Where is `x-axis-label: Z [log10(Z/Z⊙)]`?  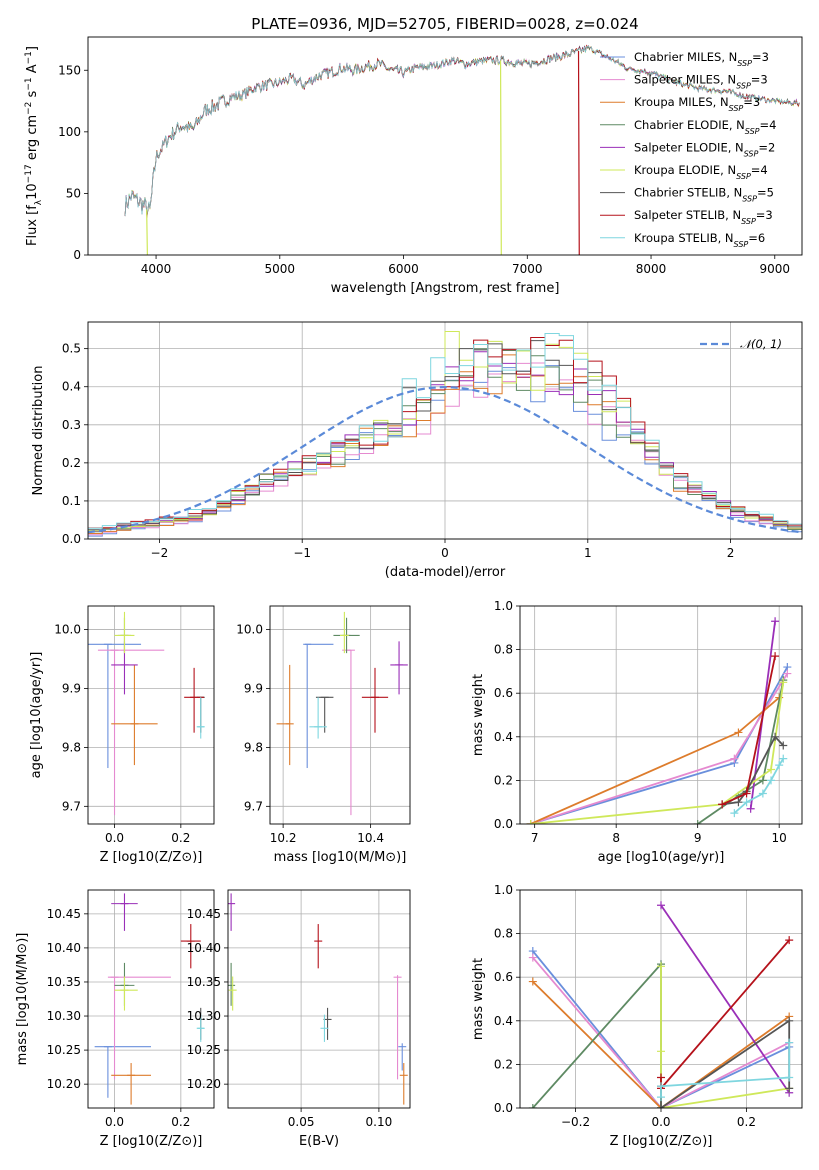 x-axis-label: Z [log10(Z/Z⊙)] is located at coordinates (661, 1141).